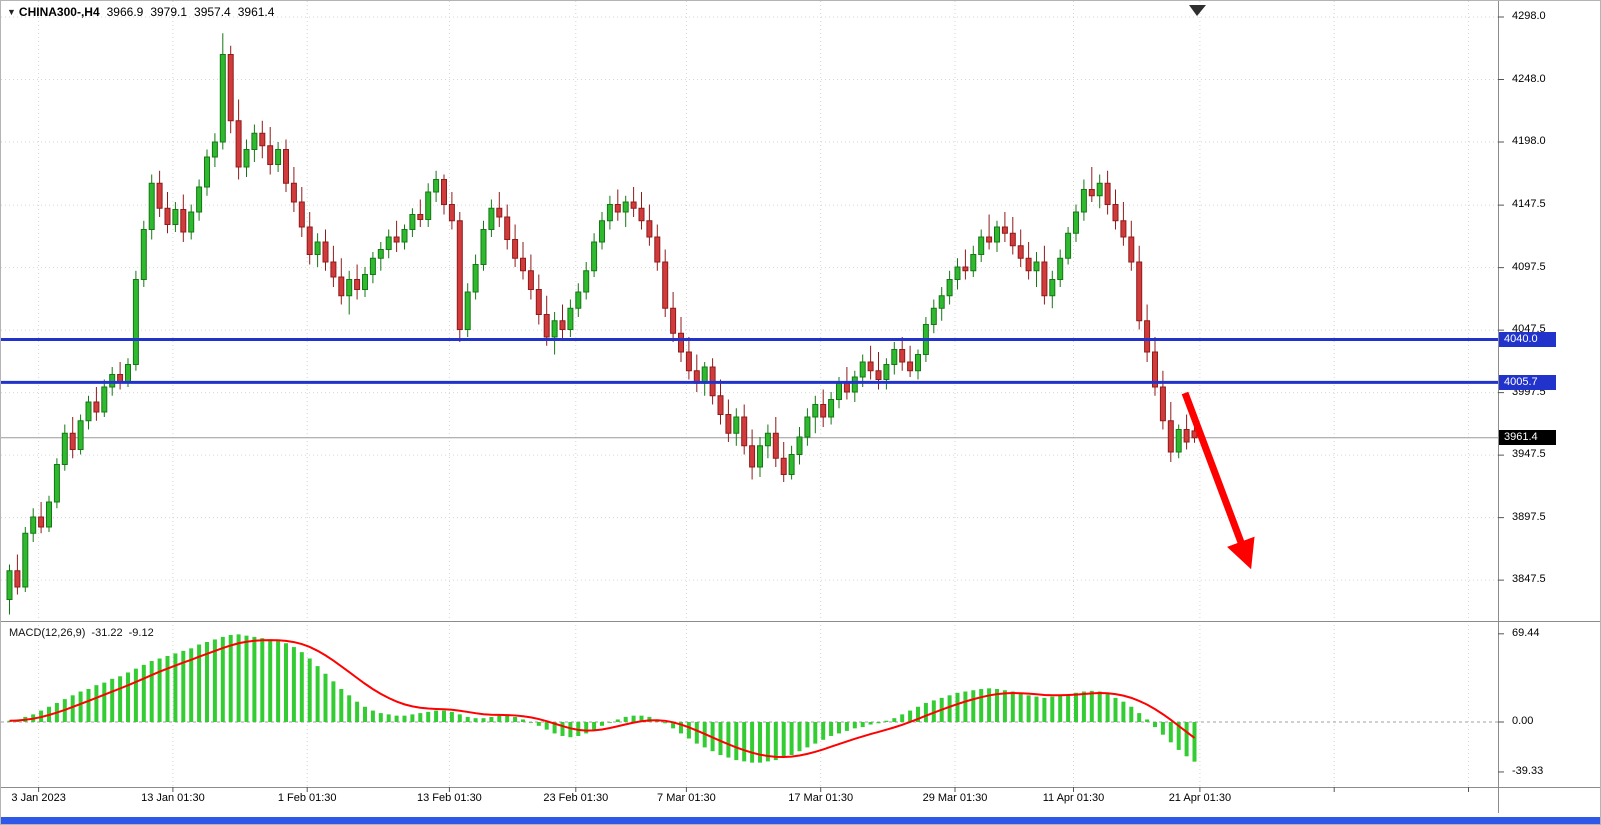 This screenshot has width=1601, height=825. What do you see at coordinates (256, 12) in the screenshot?
I see `quote-close: 3961.4` at bounding box center [256, 12].